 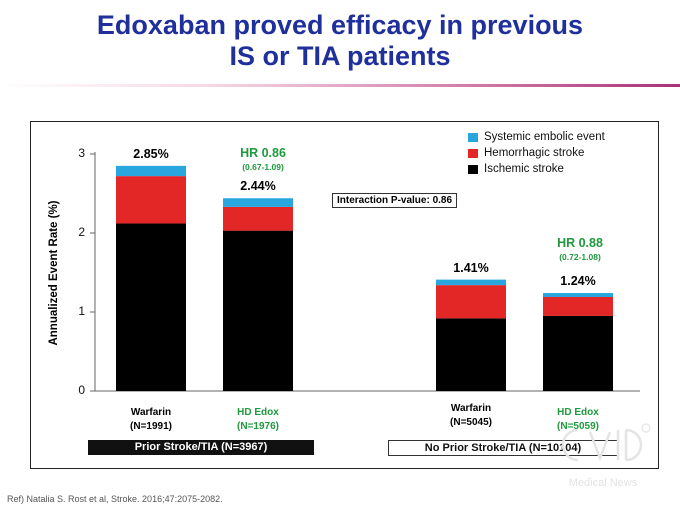 I want to click on hr-label-no-prior: HR 0.88 (0.72-1.08), so click(x=580, y=249).